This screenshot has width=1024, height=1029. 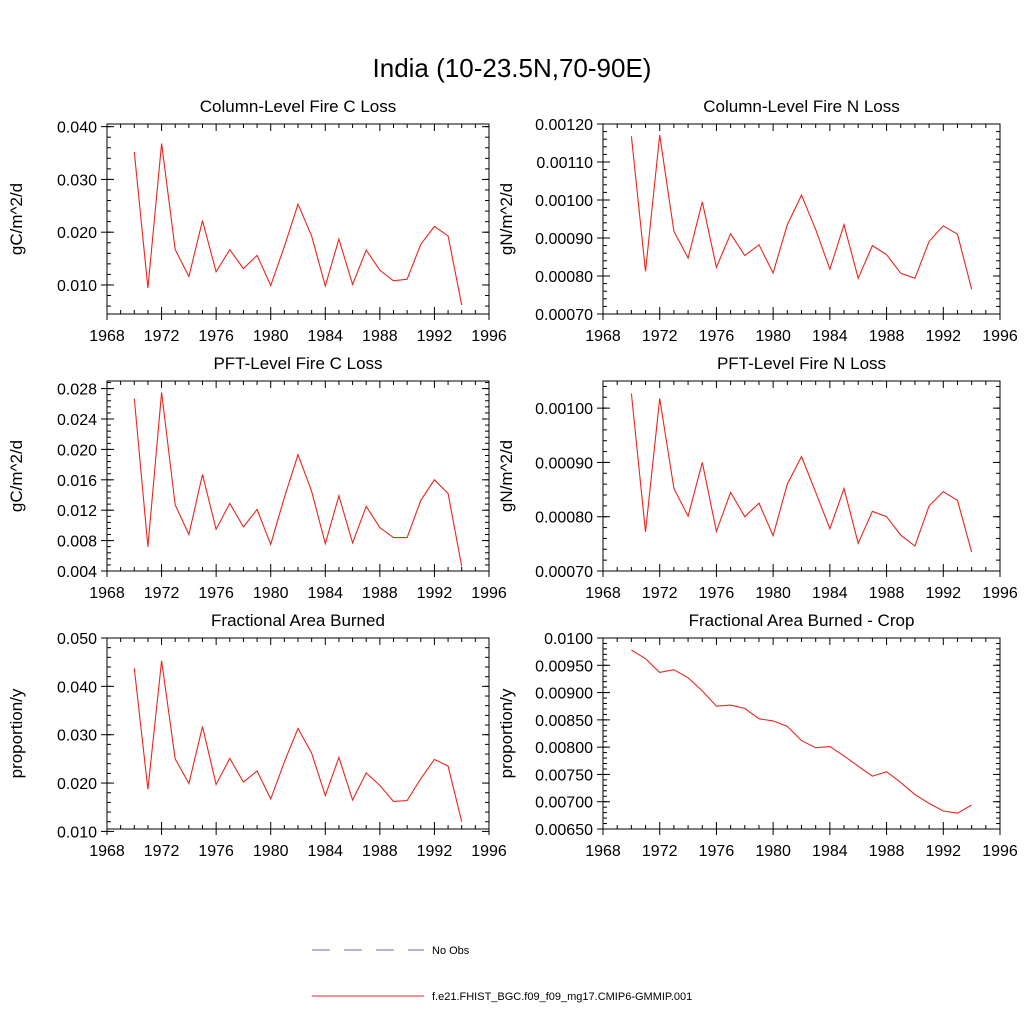 What do you see at coordinates (801, 363) in the screenshot?
I see `panel-title: PFT-Level Fire N Loss` at bounding box center [801, 363].